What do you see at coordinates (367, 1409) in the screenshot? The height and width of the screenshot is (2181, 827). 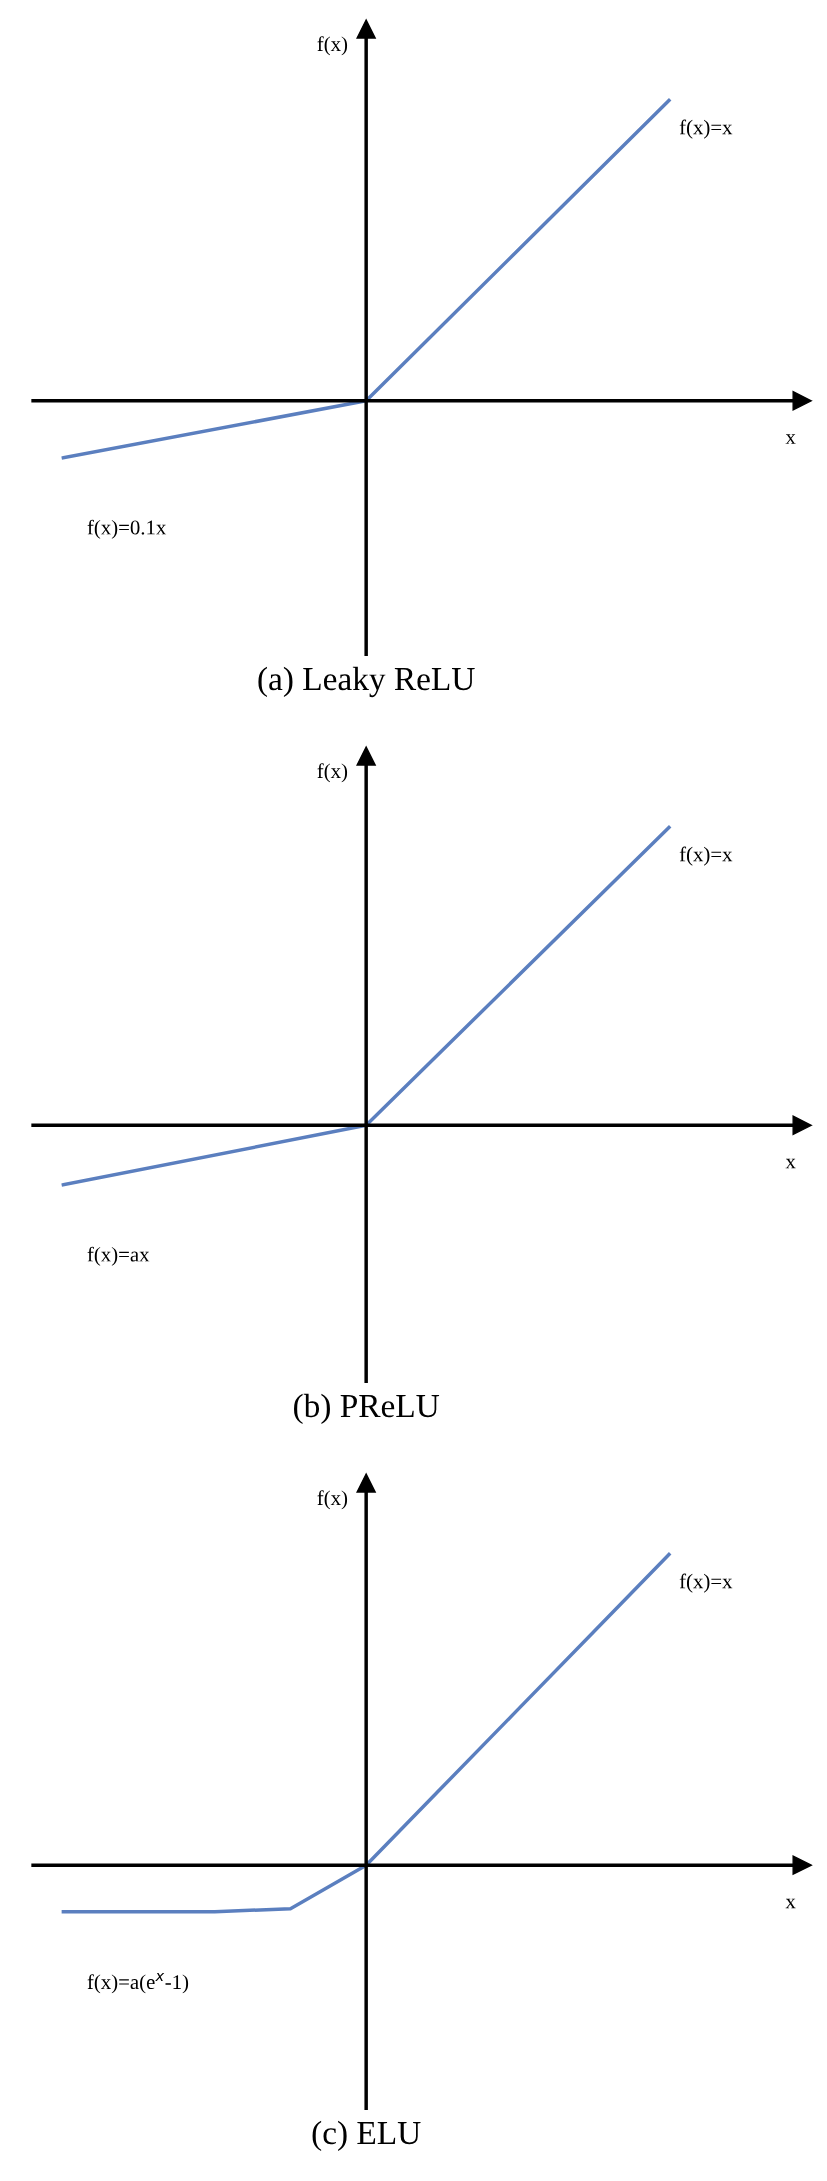 I see `text: (b) PReLU` at bounding box center [367, 1409].